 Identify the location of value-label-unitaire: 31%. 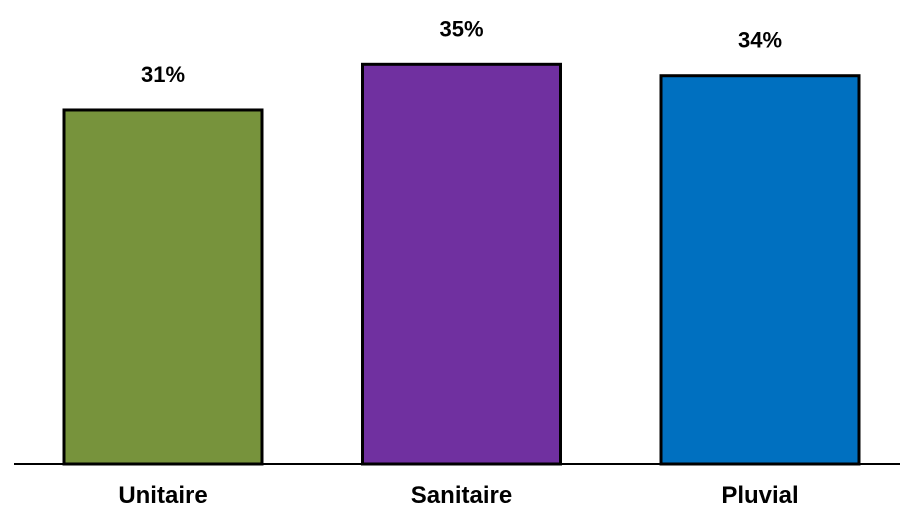
(163, 74).